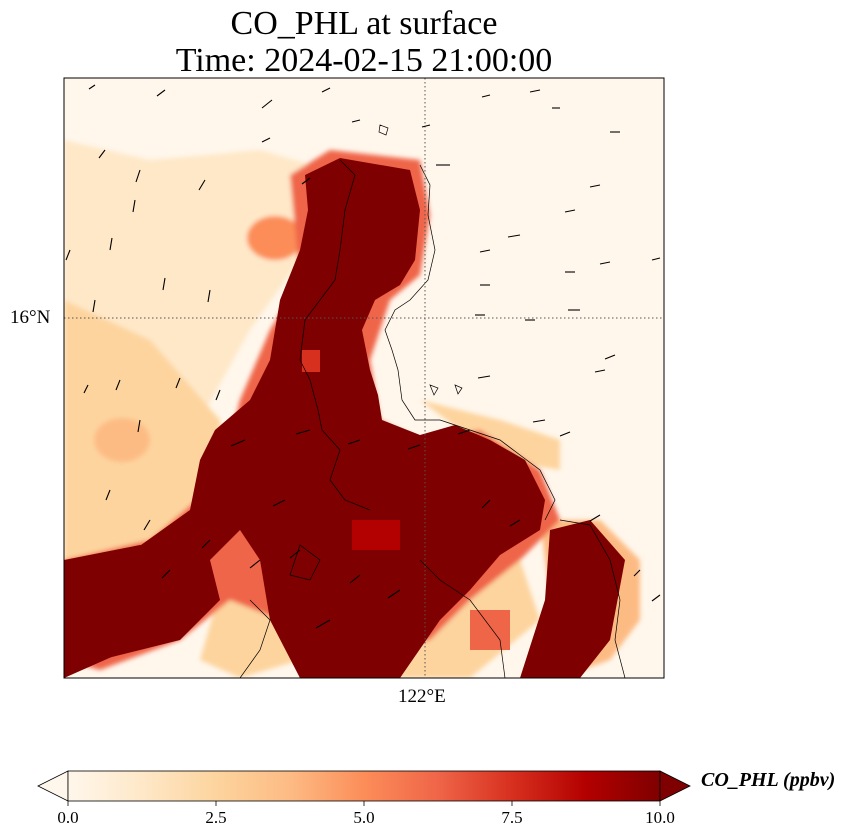 The height and width of the screenshot is (839, 852). What do you see at coordinates (216, 817) in the screenshot?
I see `colorbar-tick-label: 2.5` at bounding box center [216, 817].